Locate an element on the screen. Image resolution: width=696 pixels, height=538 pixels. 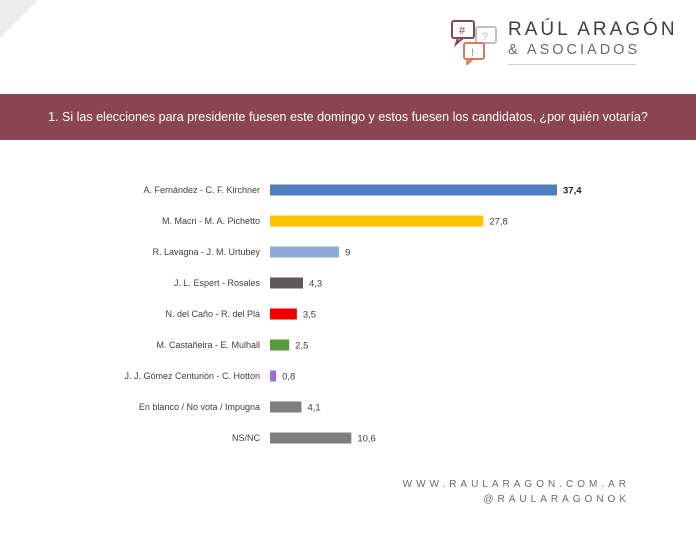
data-label: 4,3 is located at coordinates (315, 284).